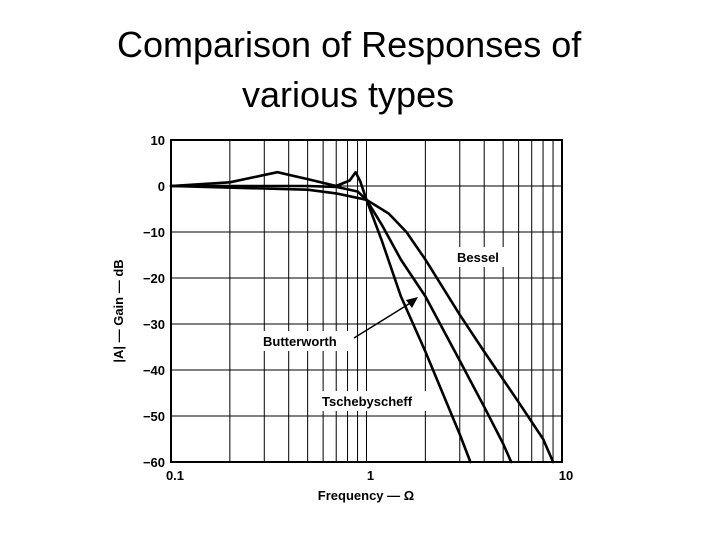  I want to click on y-axis-label: |A| — Gain — dB, so click(118, 310).